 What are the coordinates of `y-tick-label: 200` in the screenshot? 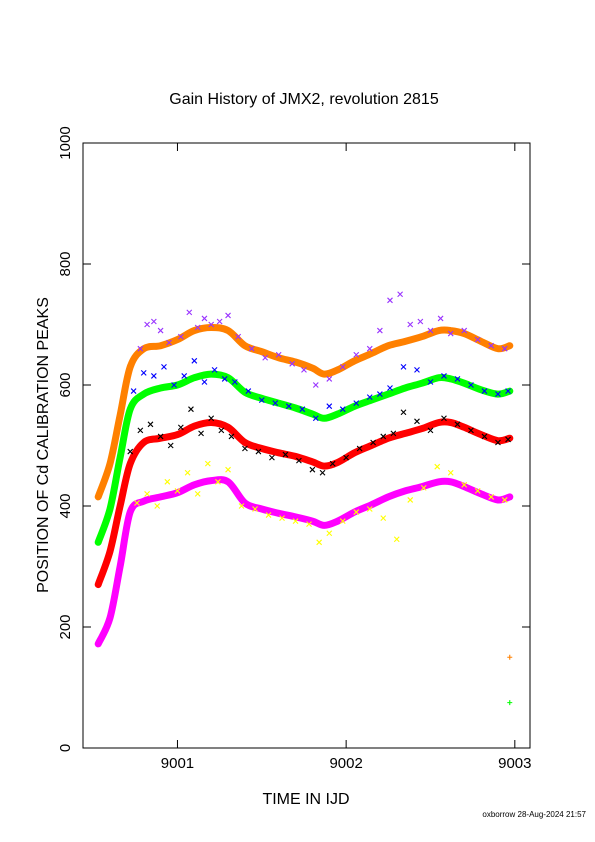 It's located at (65, 626).